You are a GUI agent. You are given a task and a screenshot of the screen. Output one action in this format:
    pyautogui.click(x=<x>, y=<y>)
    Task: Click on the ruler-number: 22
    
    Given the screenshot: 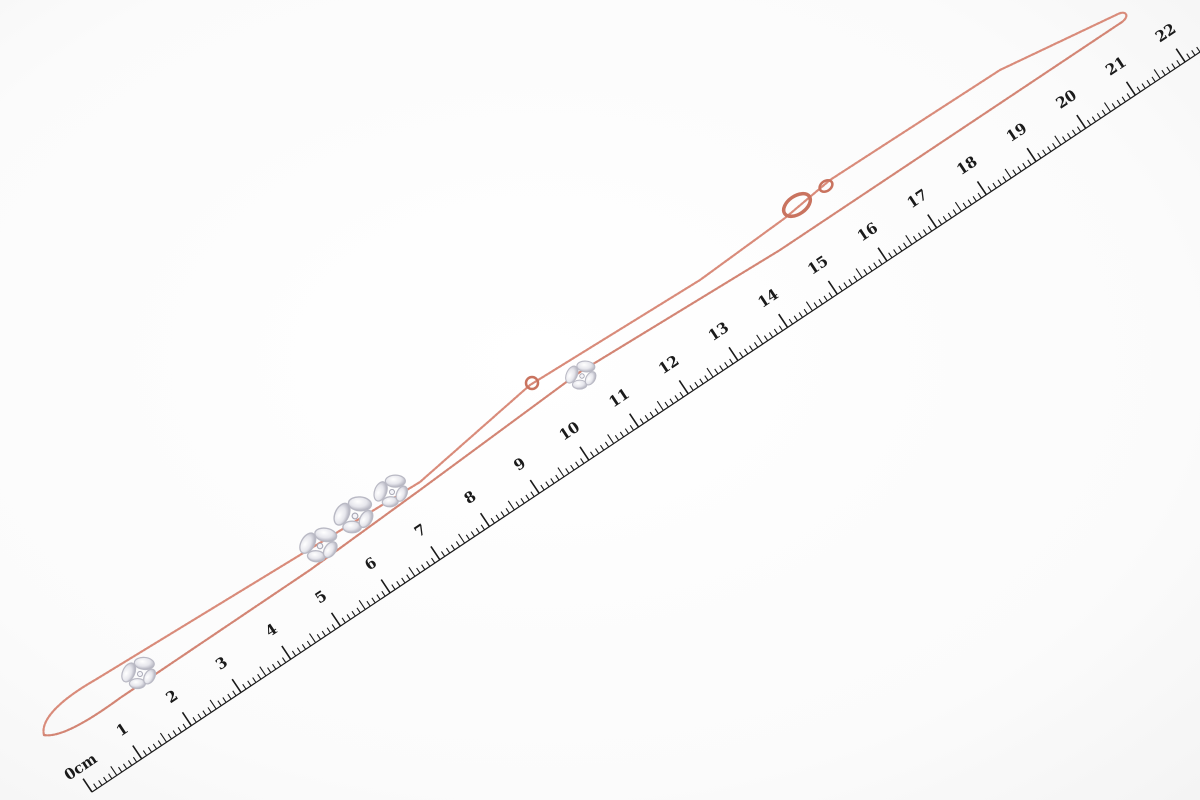 What is the action you would take?
    pyautogui.click(x=1165, y=33)
    